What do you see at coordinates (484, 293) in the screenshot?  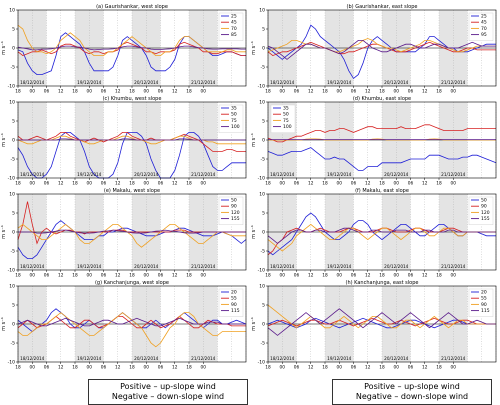 I see `legend-label: 20` at bounding box center [484, 293].